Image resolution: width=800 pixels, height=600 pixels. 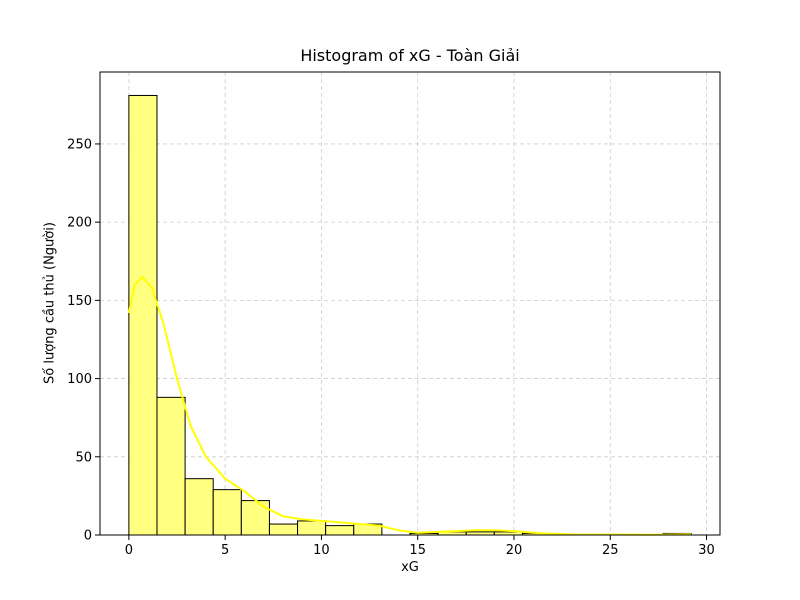 What do you see at coordinates (50, 303) in the screenshot?
I see `y-axis-label: Số lượng cầu thủ (Người)` at bounding box center [50, 303].